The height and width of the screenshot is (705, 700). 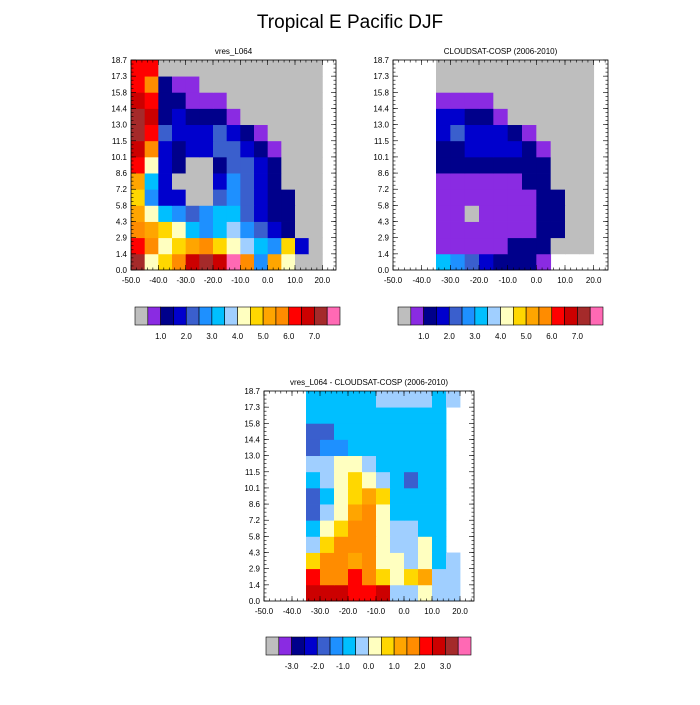 What do you see at coordinates (381, 157) in the screenshot?
I see `y-tick-label: 10.1` at bounding box center [381, 157].